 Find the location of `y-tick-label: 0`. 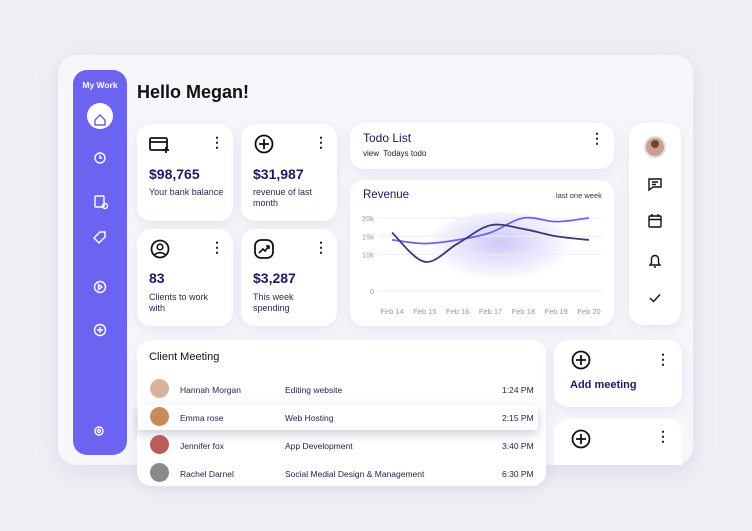

y-tick-label: 0 is located at coordinates (372, 291).